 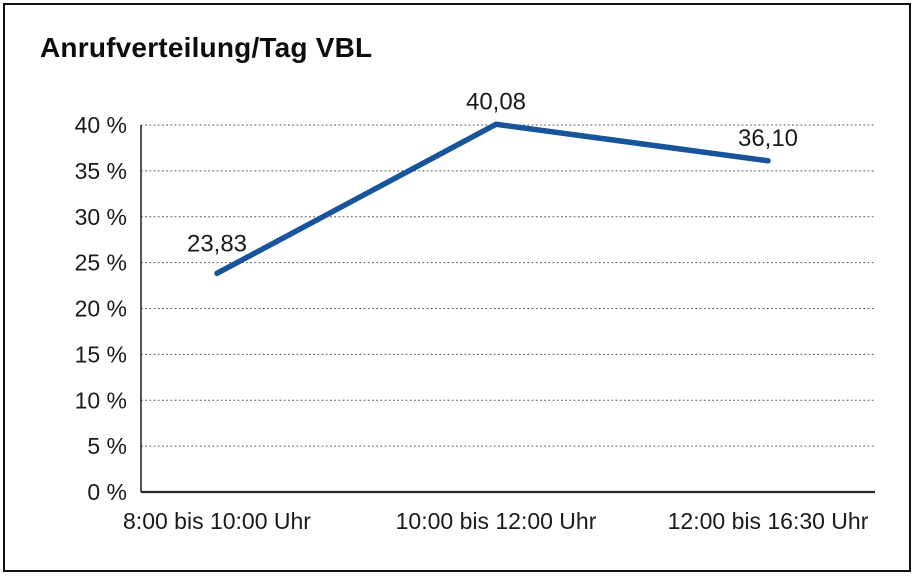 What do you see at coordinates (101, 354) in the screenshot?
I see `y-tick-label: 15 %` at bounding box center [101, 354].